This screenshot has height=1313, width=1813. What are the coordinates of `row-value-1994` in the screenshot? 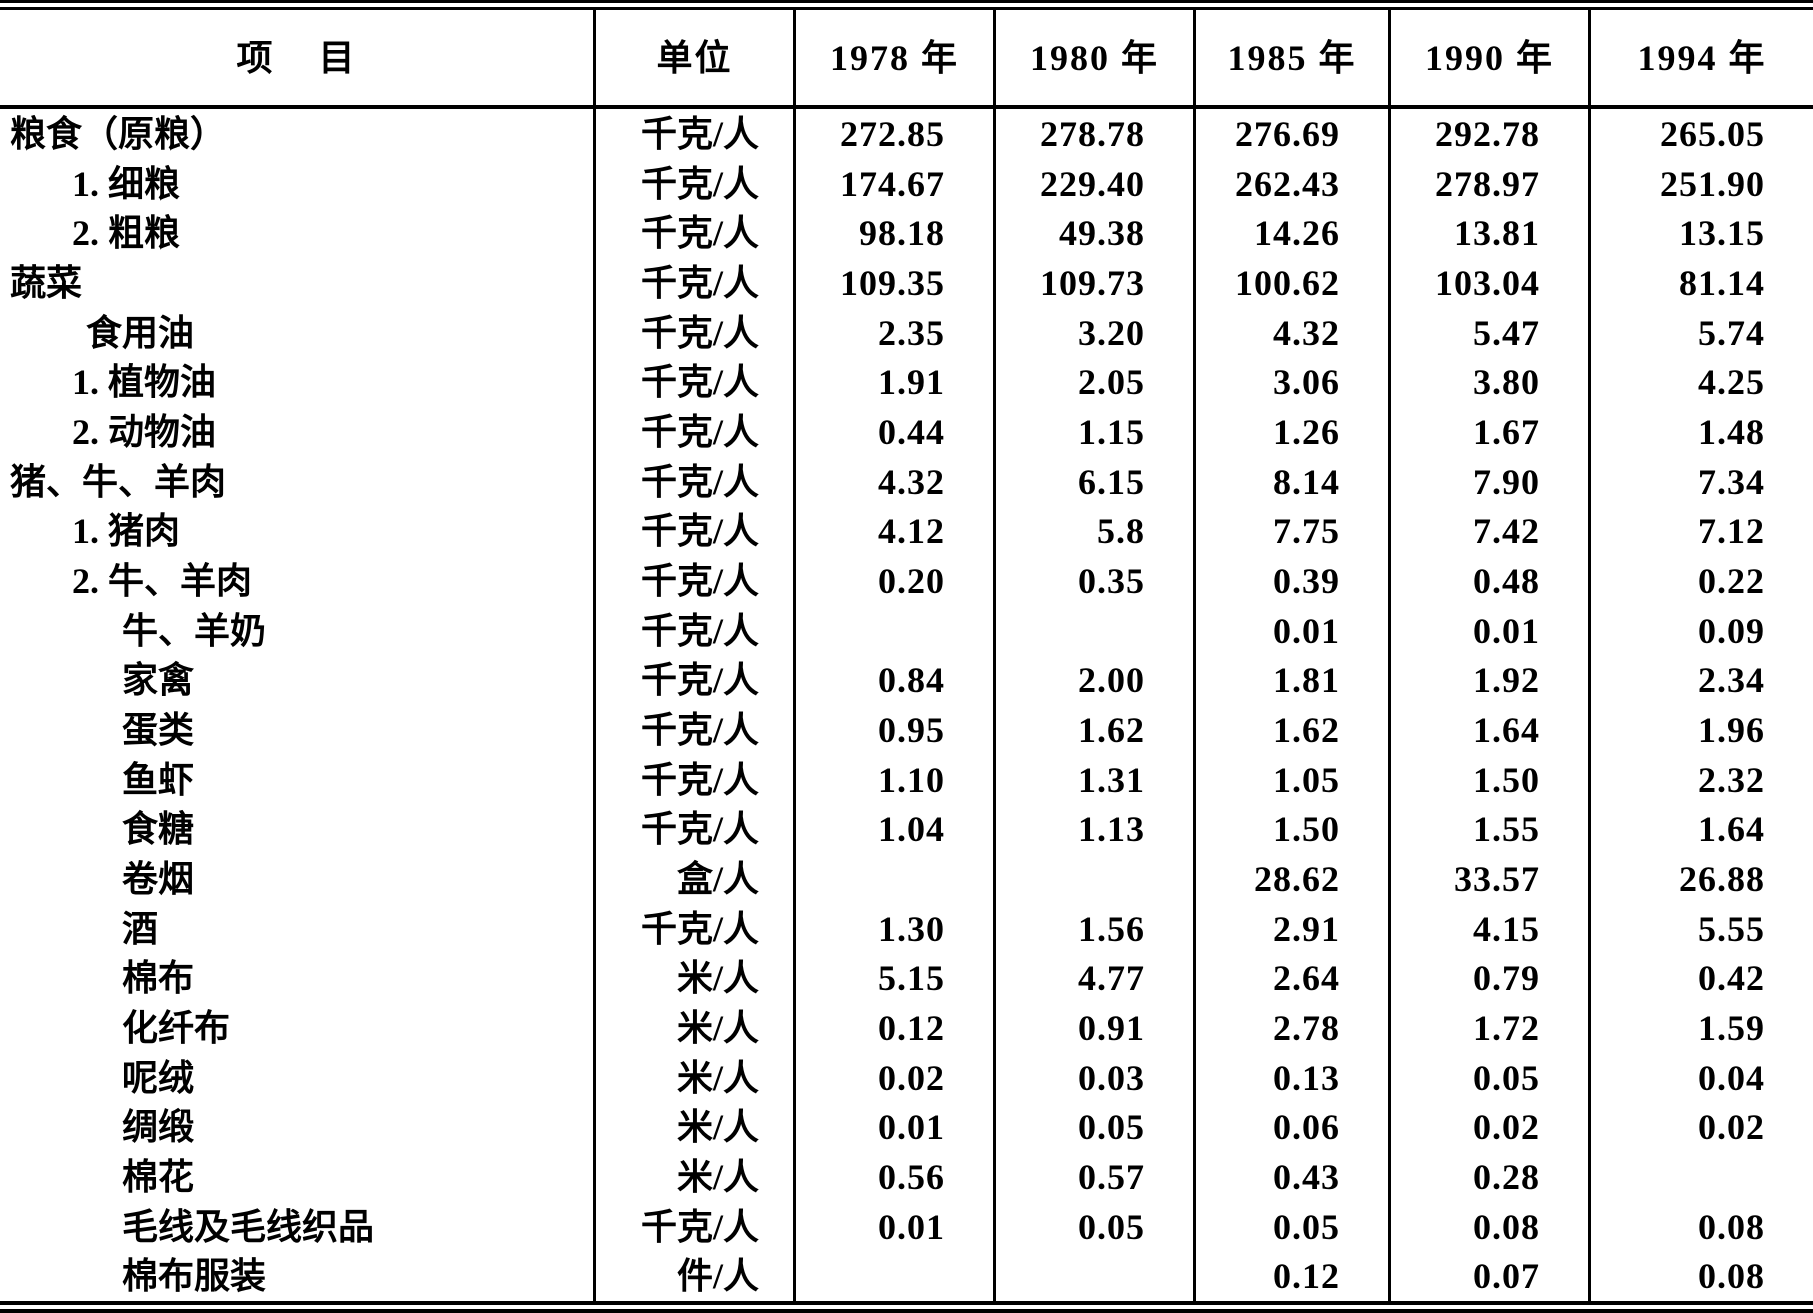 It's located at (1700, 1177).